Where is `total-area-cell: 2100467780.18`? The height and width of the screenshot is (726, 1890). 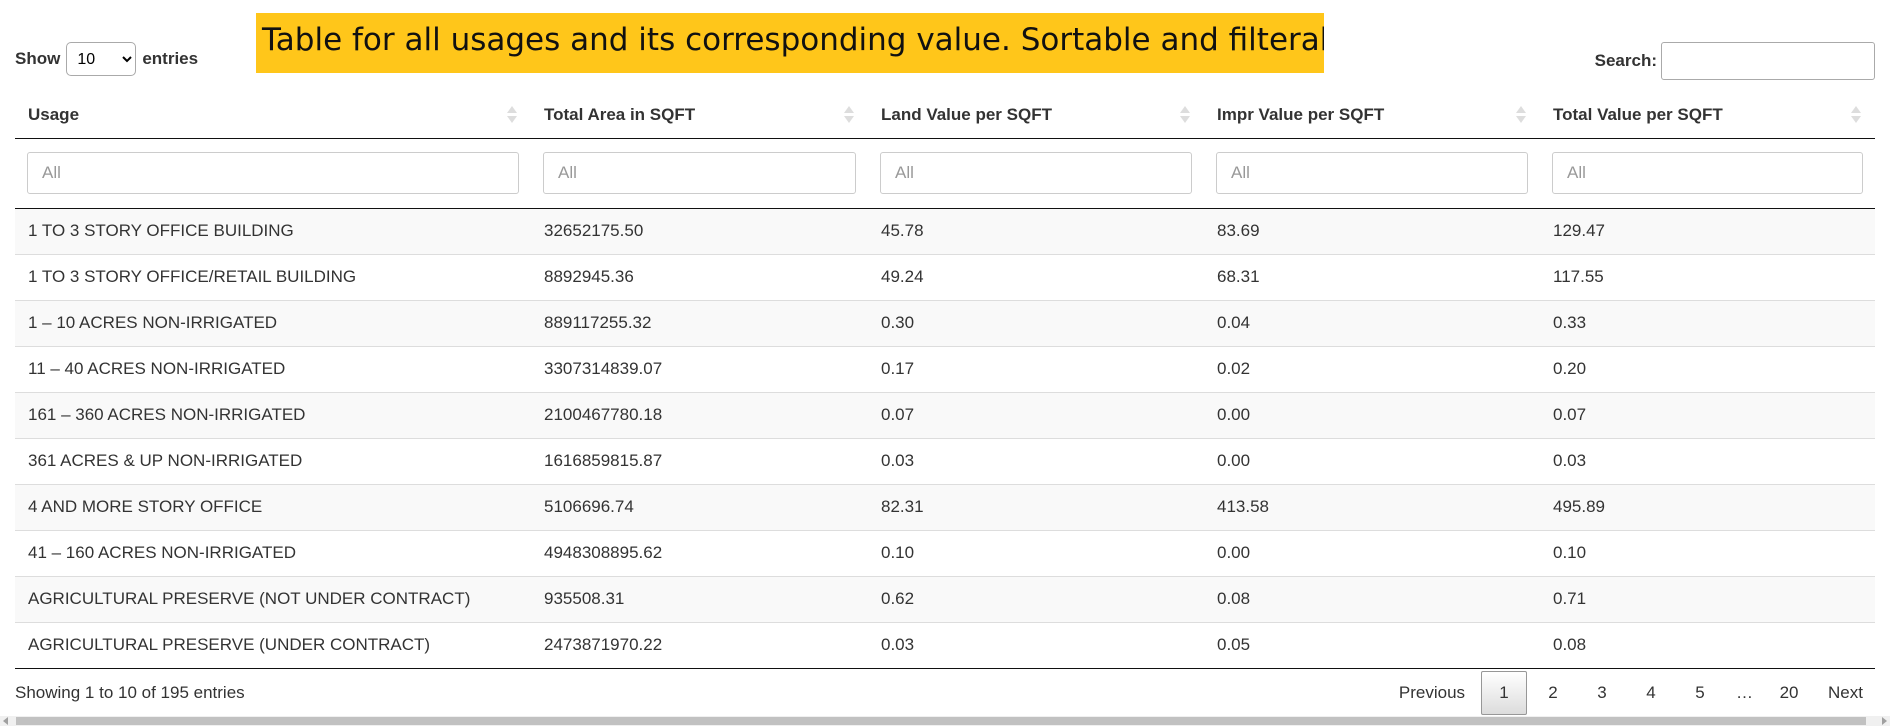
total-area-cell: 2100467780.18 is located at coordinates (699, 414).